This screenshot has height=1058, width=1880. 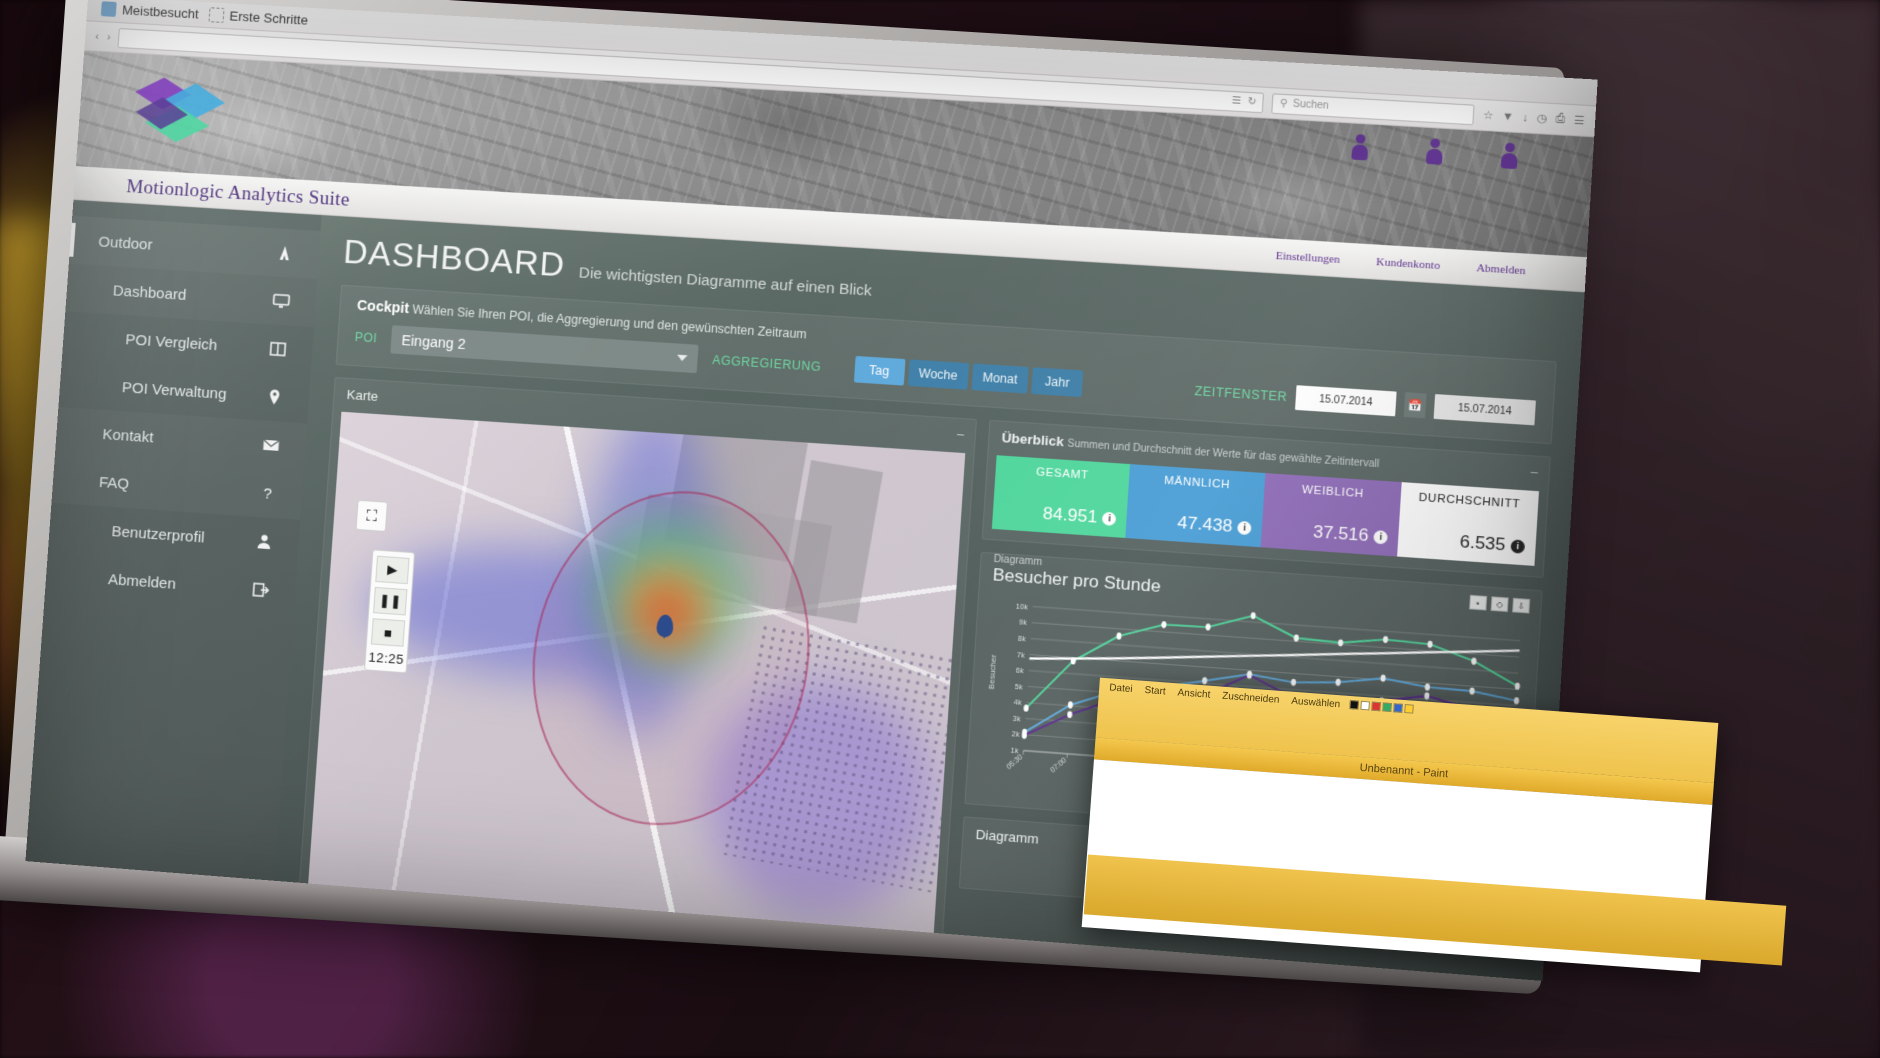 What do you see at coordinates (386, 658) in the screenshot?
I see `player-time: 12:25` at bounding box center [386, 658].